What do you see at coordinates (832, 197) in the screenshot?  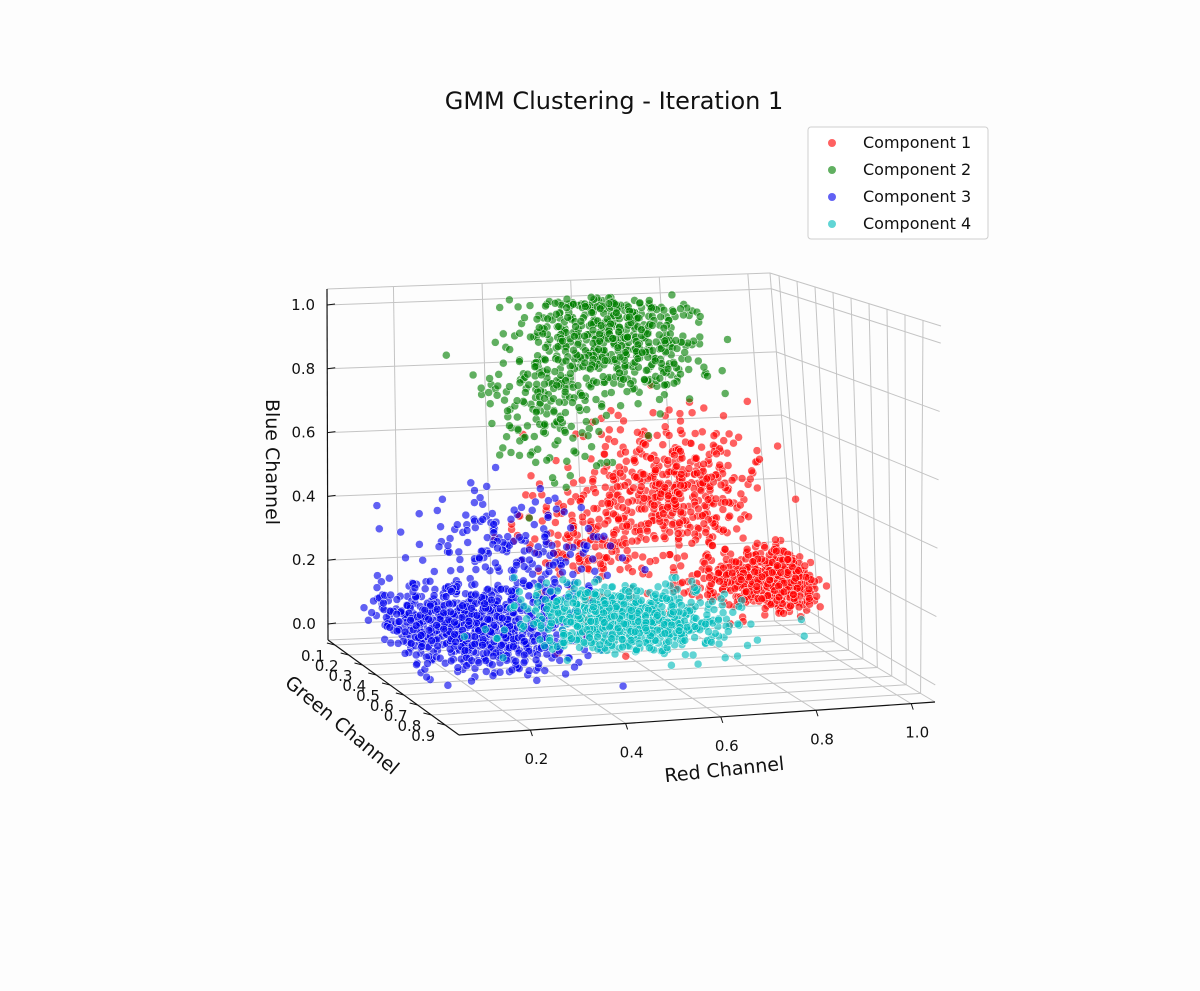 I see `legend-marker` at bounding box center [832, 197].